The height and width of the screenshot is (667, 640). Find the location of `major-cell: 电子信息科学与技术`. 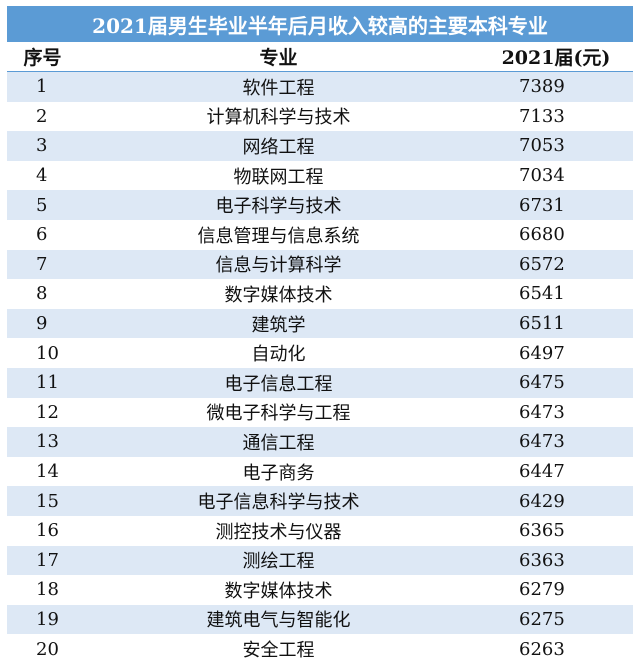

major-cell: 电子信息科学与技术 is located at coordinates (278, 501).